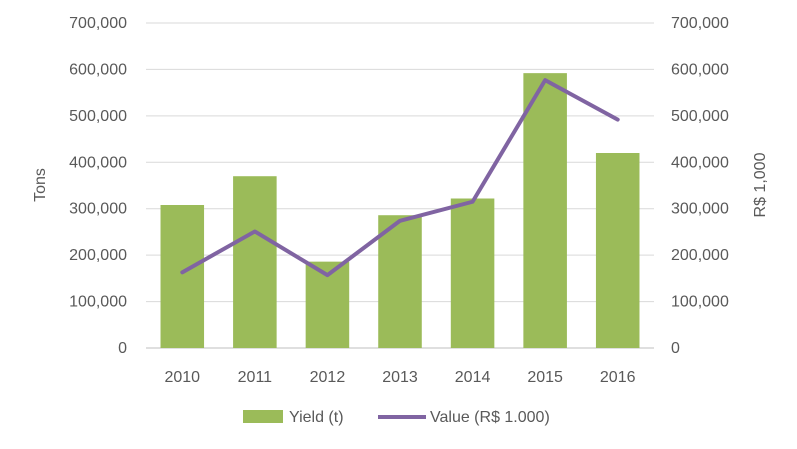  What do you see at coordinates (263, 416) in the screenshot?
I see `legend-swatch-yield` at bounding box center [263, 416].